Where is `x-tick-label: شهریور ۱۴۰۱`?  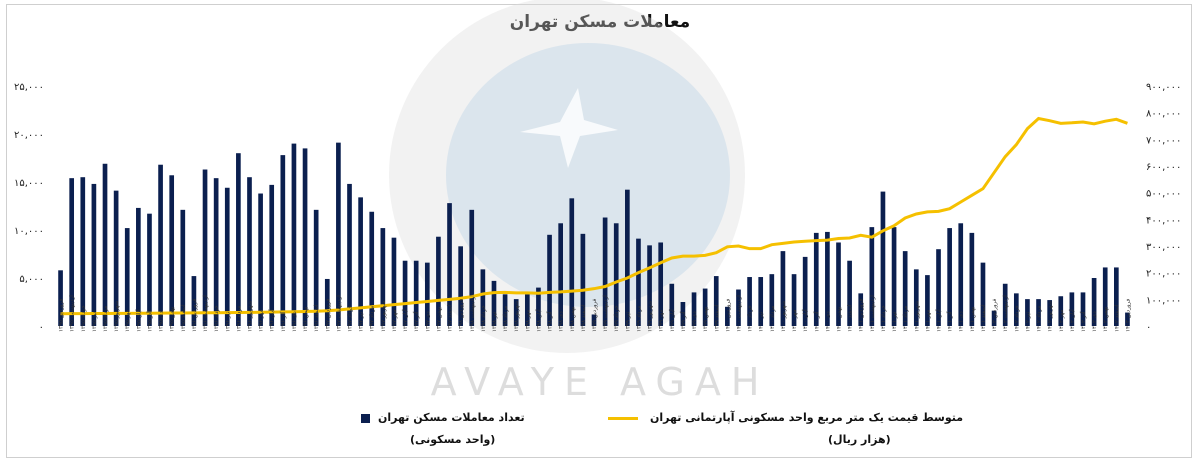 x-tick-label: شهریور ۱۴۰۱ is located at coordinates (917, 316).